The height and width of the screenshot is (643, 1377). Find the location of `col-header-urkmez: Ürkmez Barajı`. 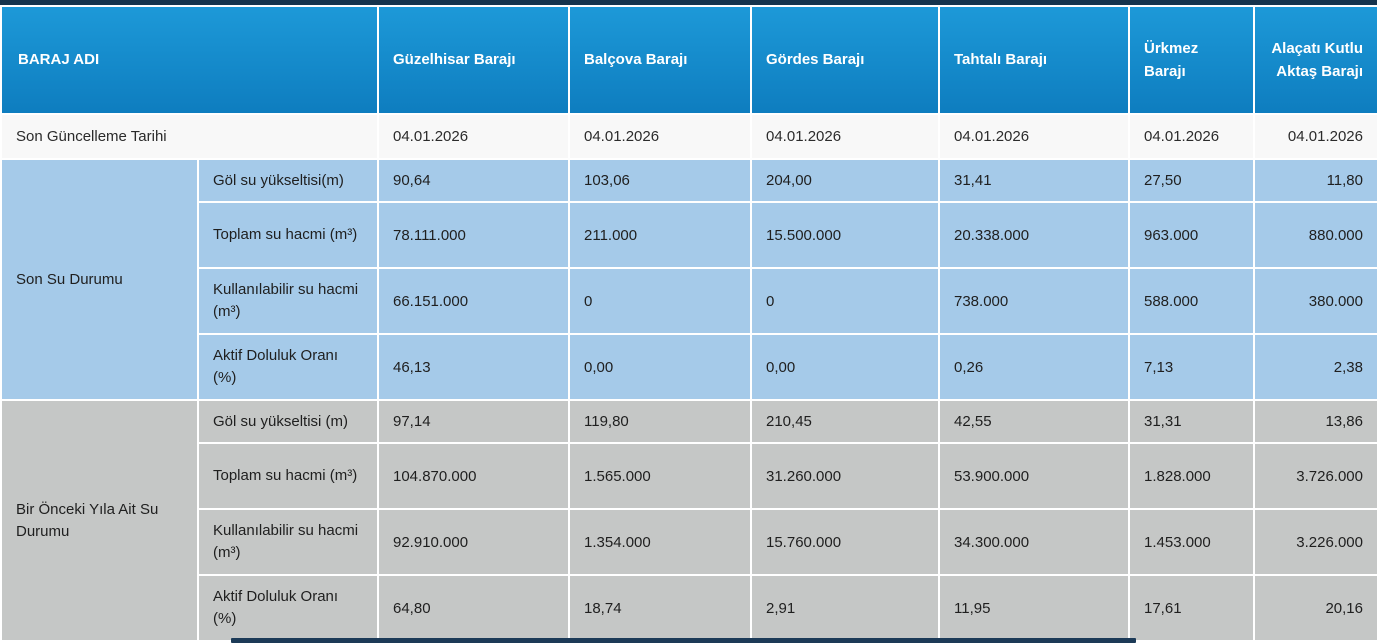

col-header-urkmez: Ürkmez Barajı is located at coordinates (1191, 60).